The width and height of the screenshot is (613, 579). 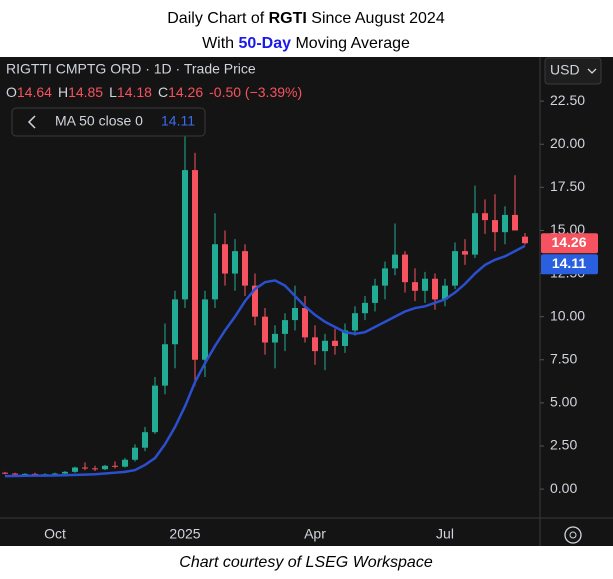 What do you see at coordinates (315, 534) in the screenshot?
I see `x-tick-label: Apr` at bounding box center [315, 534].